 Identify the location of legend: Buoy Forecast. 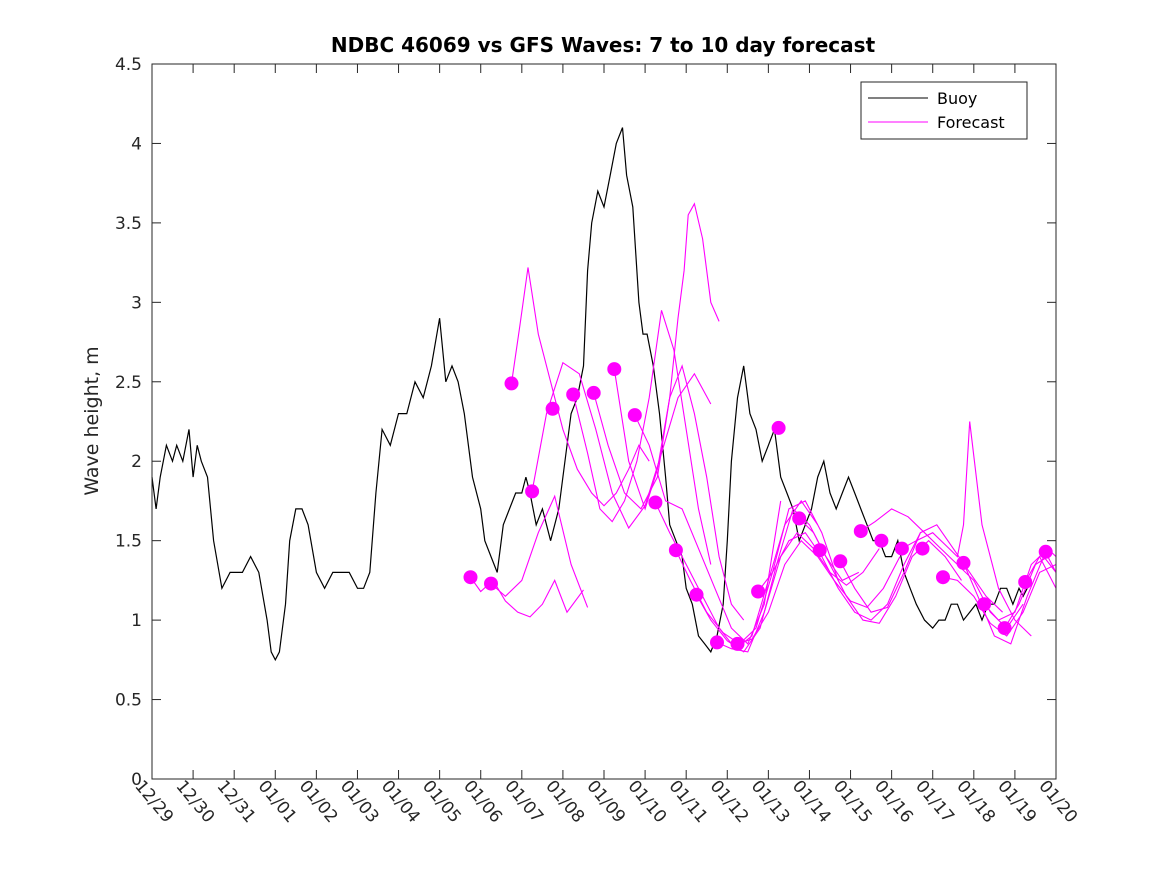
(944, 110).